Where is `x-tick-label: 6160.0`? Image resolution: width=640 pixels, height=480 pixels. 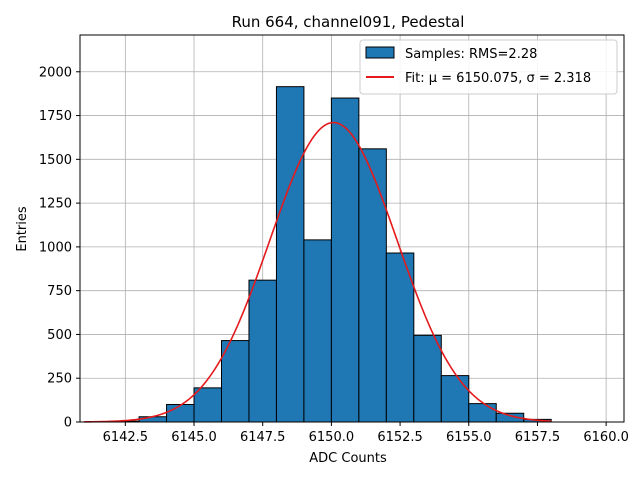 x-tick-label: 6160.0 is located at coordinates (606, 437).